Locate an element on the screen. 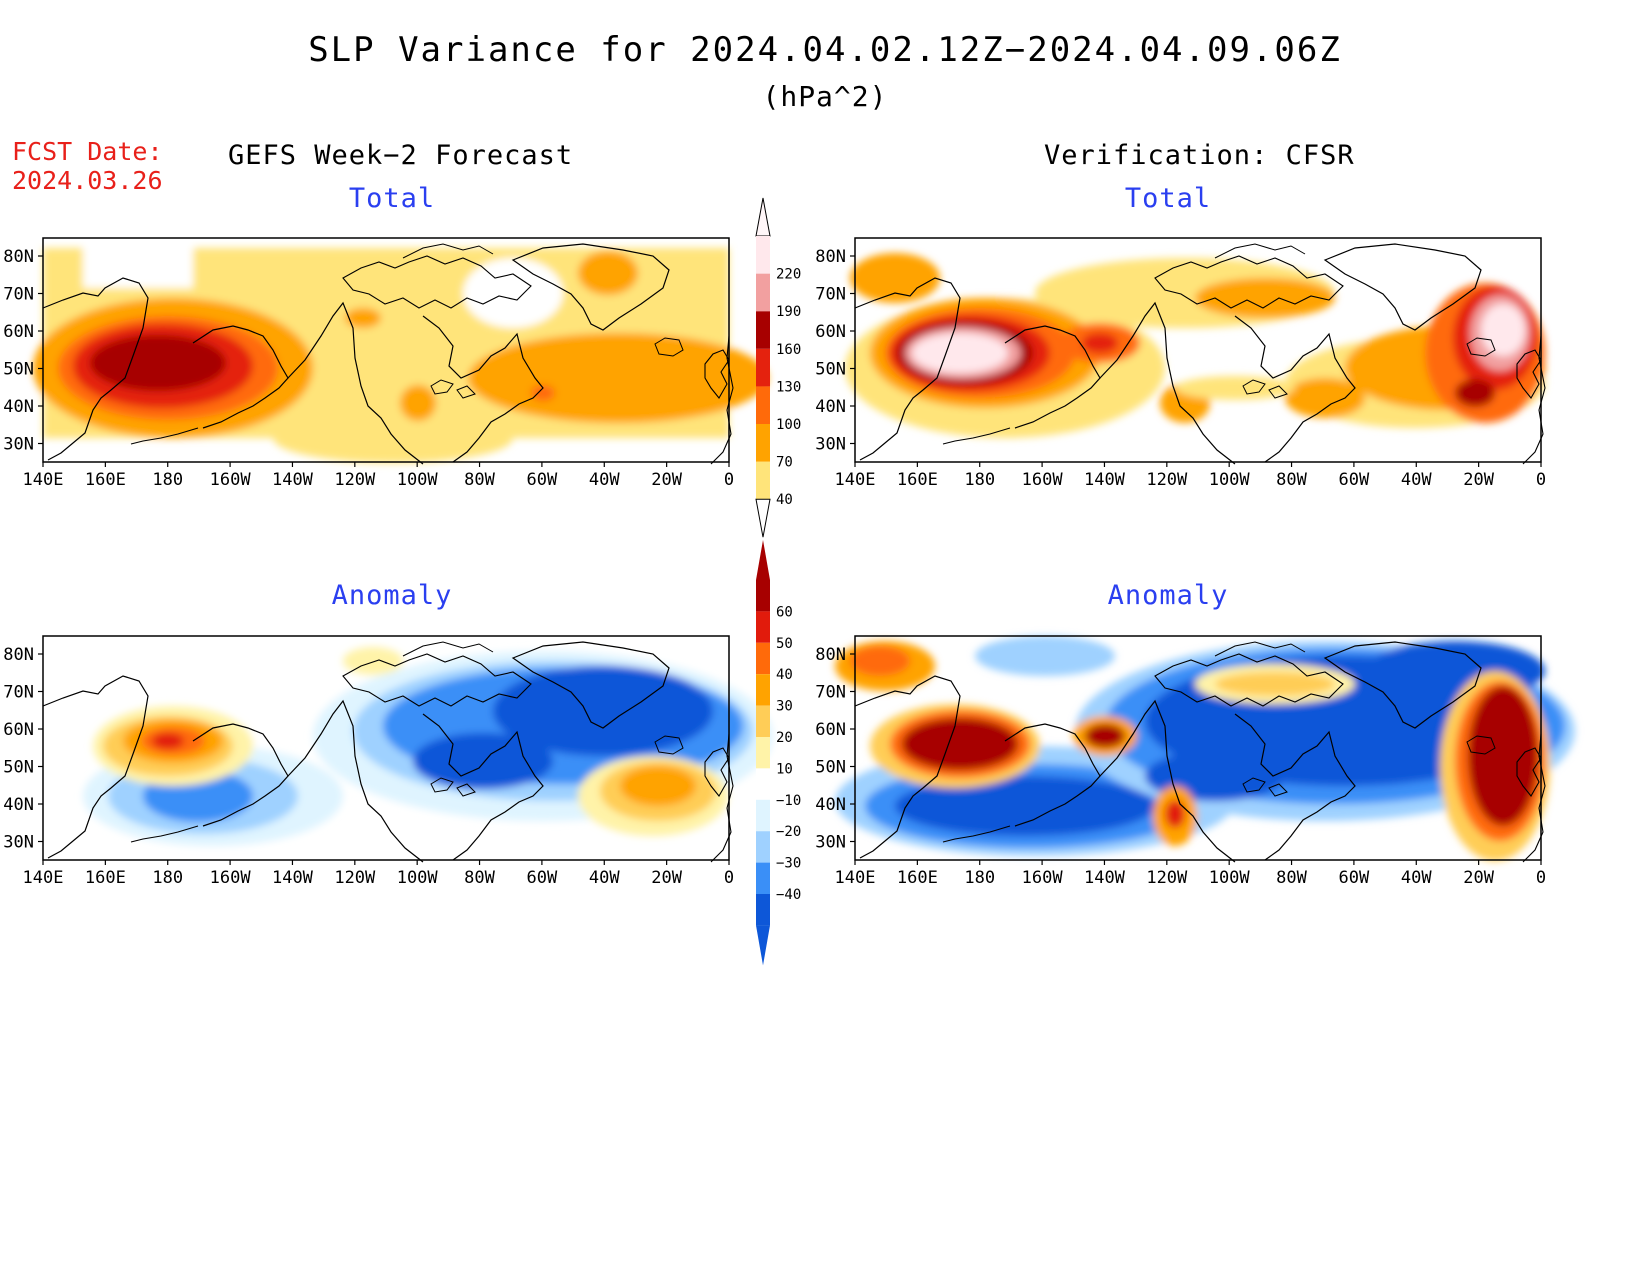 Image resolution: width=1650 pixels, height=1275 pixels. column-title-forecast: GEFS Week−2 Forecast is located at coordinates (401, 155).